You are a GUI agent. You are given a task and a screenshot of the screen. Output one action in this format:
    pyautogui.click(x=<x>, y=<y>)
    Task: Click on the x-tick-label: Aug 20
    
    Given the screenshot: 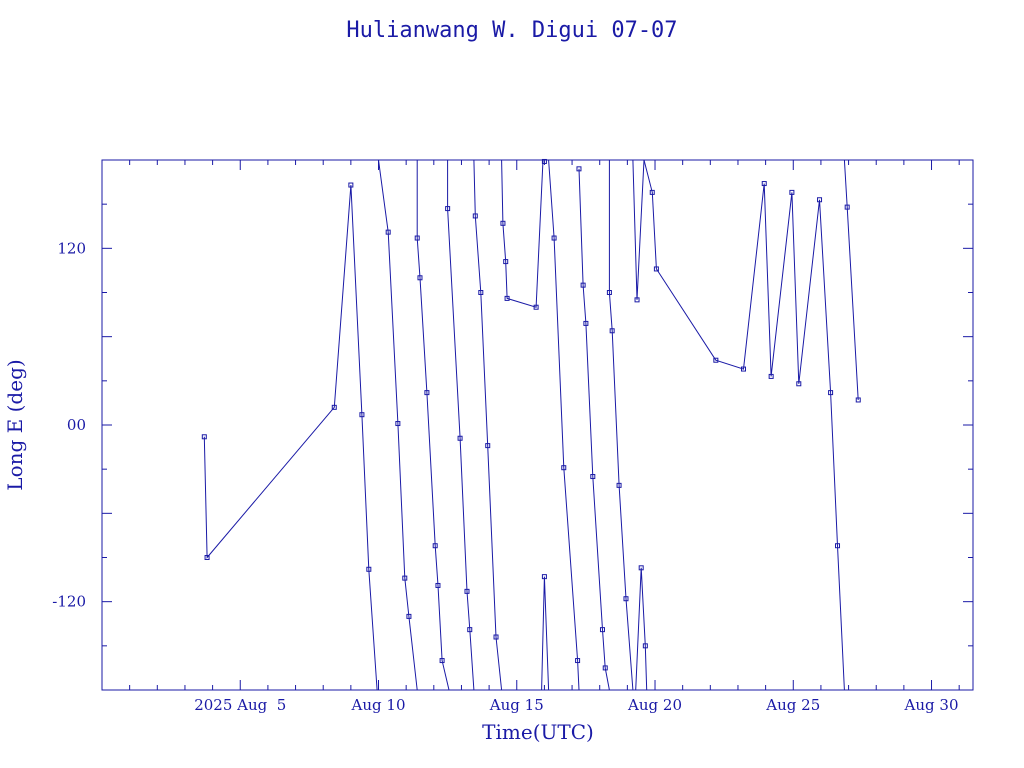 What is the action you would take?
    pyautogui.click(x=654, y=705)
    